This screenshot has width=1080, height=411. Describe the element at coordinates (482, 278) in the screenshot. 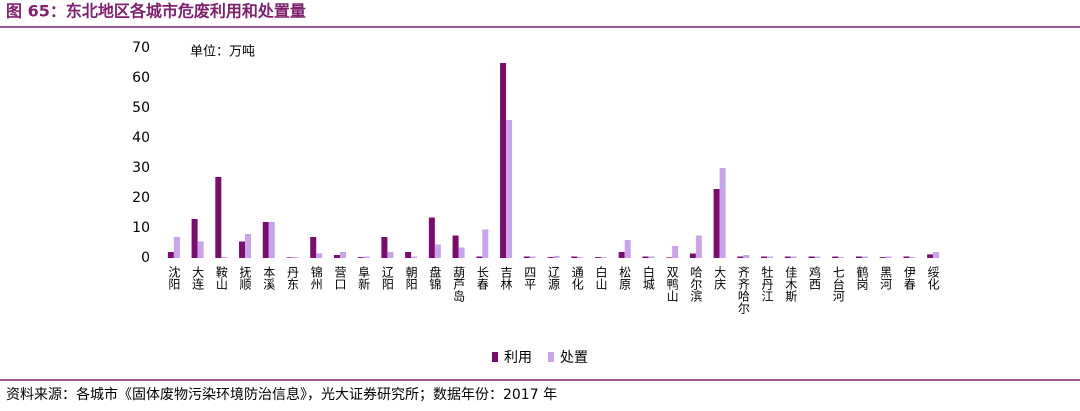

I see `x-tick-label: 长春` at that location.